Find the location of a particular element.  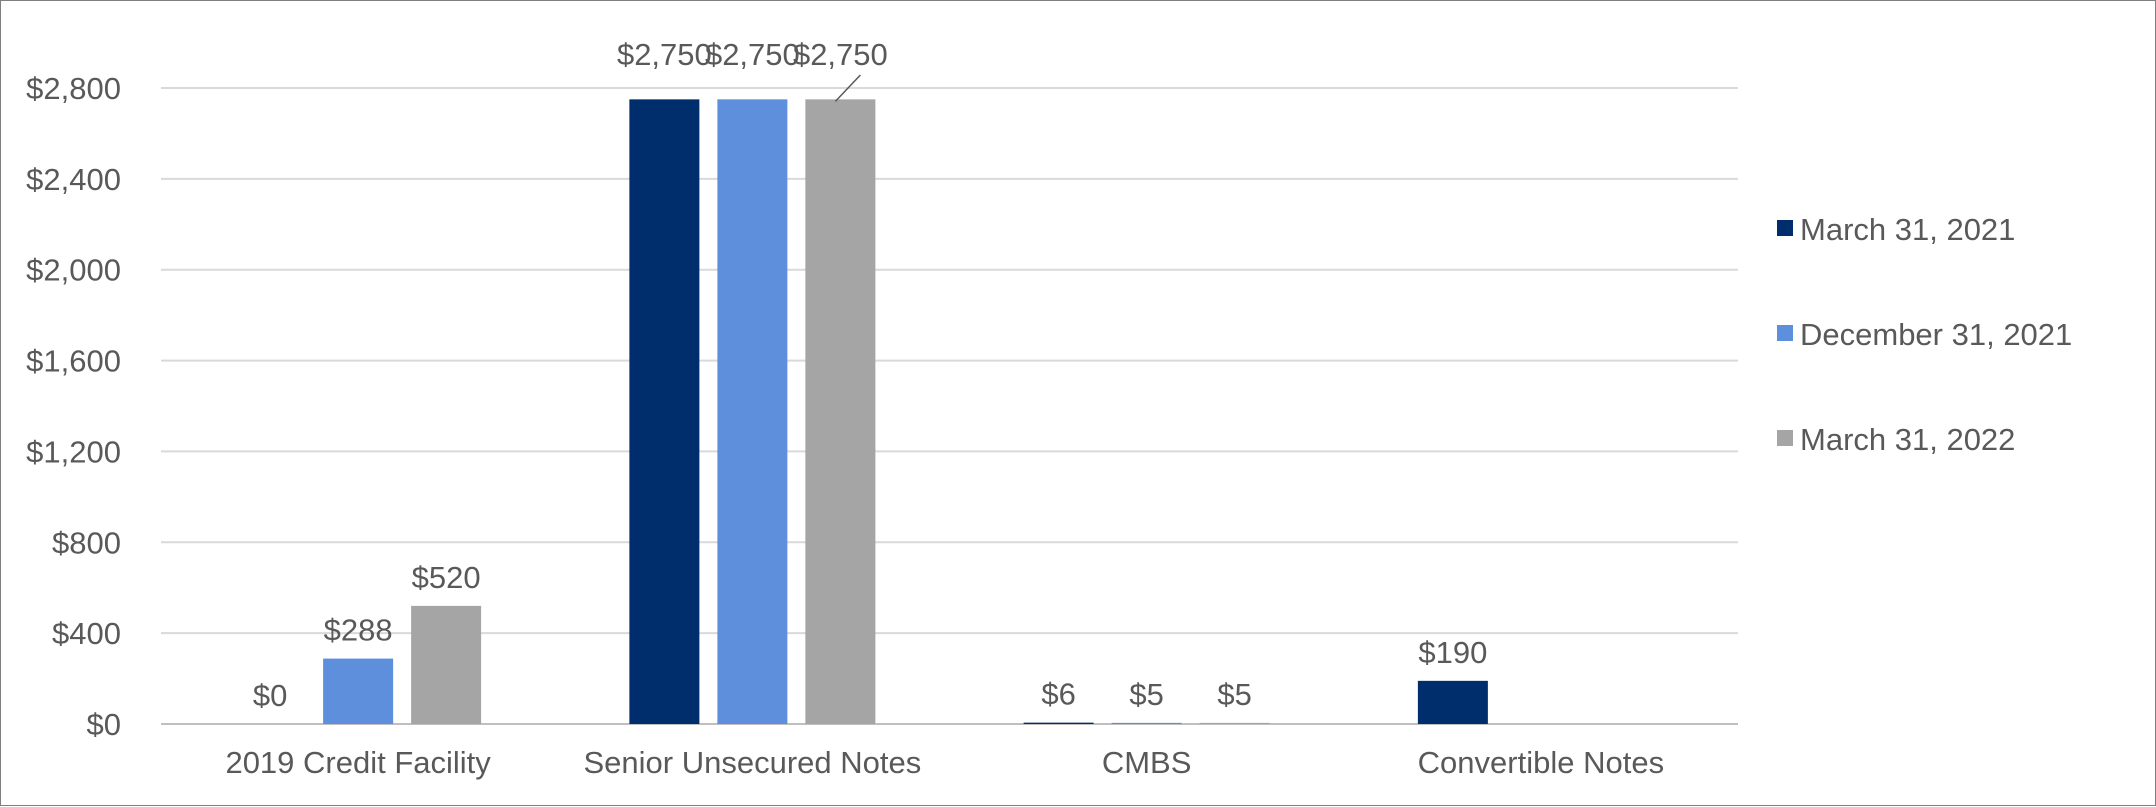

data-label-2019-credit-facility-march-31-2022: $520 is located at coordinates (446, 577).